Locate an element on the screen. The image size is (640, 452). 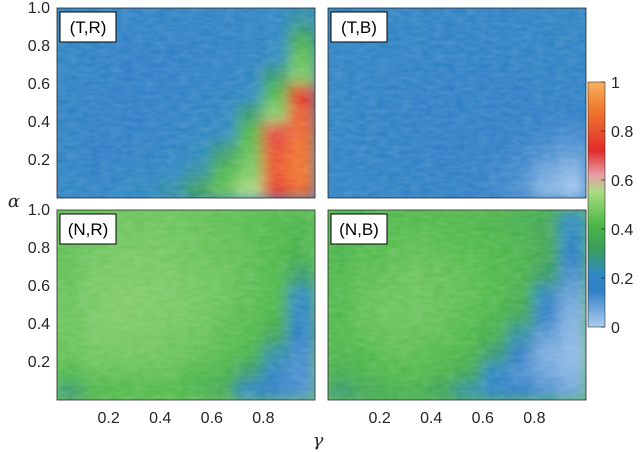
y-ticks-bottom: 0.2 0.4 0.6 0.8 1.0 is located at coordinates (39, 286).